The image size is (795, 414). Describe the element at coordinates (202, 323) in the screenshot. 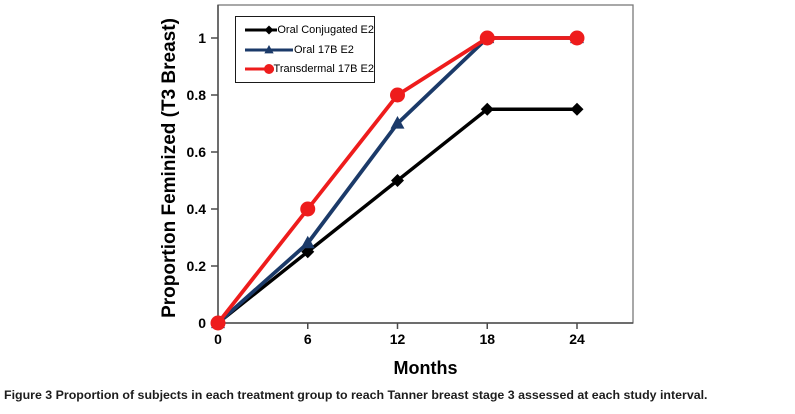

I see `y-tick-label: 0` at that location.